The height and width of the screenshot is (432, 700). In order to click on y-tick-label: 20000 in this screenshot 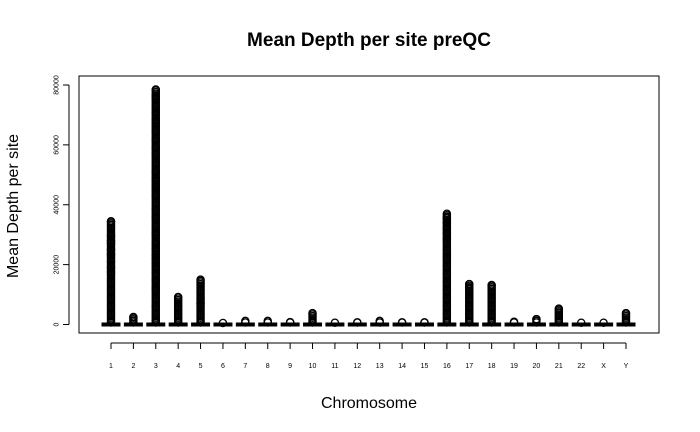, I will do `click(57, 265)`.